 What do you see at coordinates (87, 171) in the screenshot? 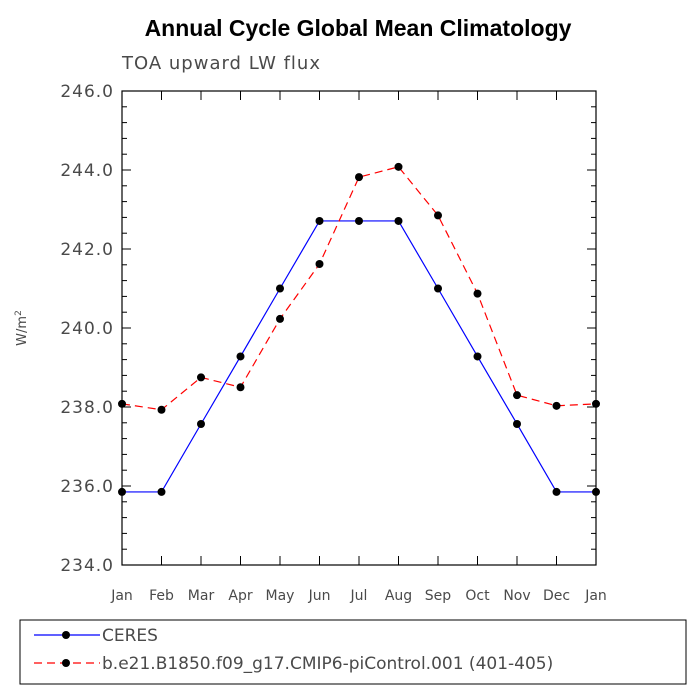
I see `y-tick-label: 244.0` at bounding box center [87, 171].